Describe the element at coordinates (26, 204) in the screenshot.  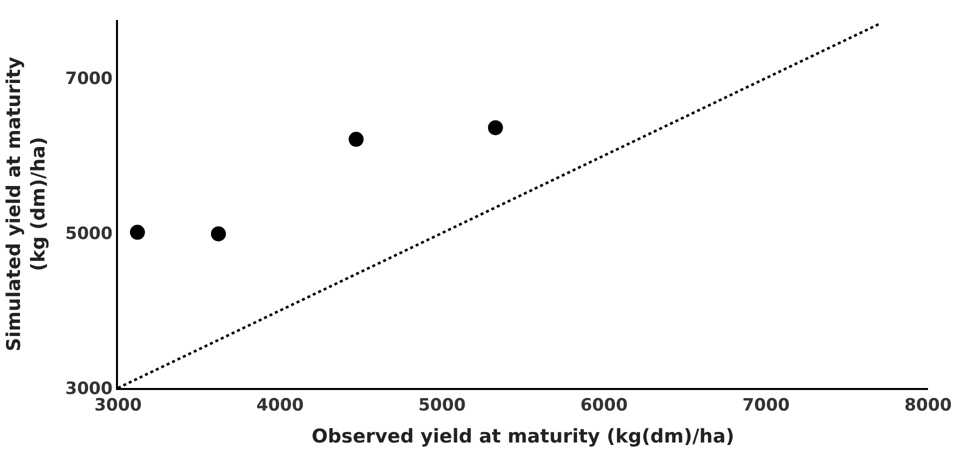
I see `y-axis-title: Simulated yield at maturity (kg (dm)/ha)` at that location.